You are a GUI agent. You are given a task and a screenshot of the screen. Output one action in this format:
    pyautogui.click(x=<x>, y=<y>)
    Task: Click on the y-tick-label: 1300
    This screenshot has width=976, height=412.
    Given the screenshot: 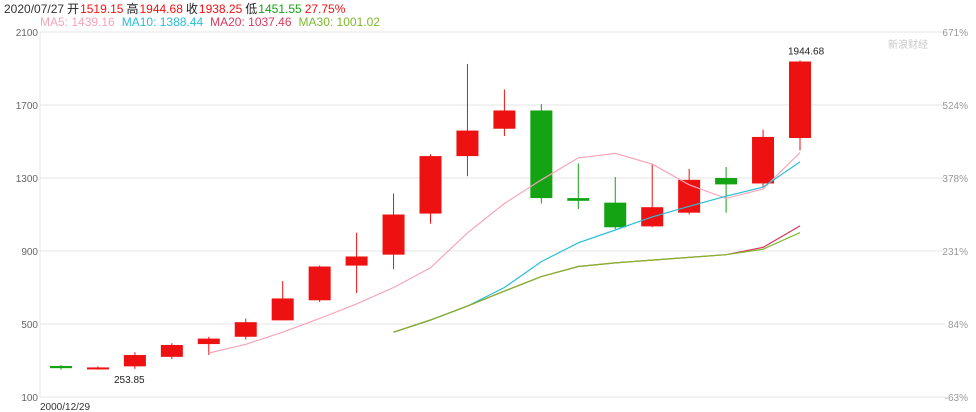 What is the action you would take?
    pyautogui.click(x=27, y=179)
    